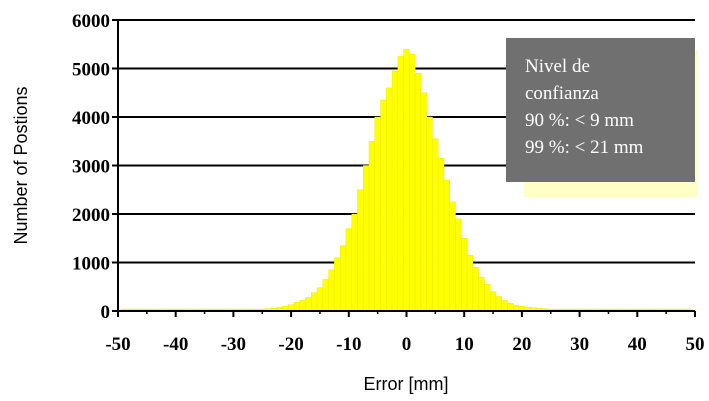 This screenshot has width=709, height=401. What do you see at coordinates (106, 312) in the screenshot?
I see `y-tick-label: 0` at bounding box center [106, 312].